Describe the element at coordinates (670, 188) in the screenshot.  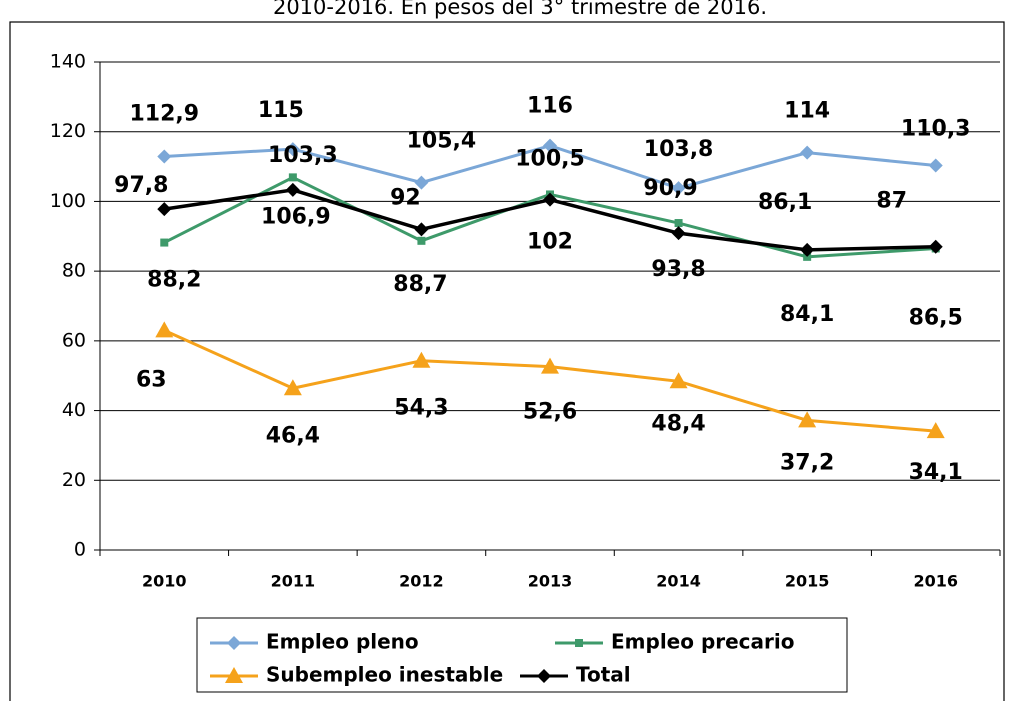
I see `data-label: 90,9` at that location.